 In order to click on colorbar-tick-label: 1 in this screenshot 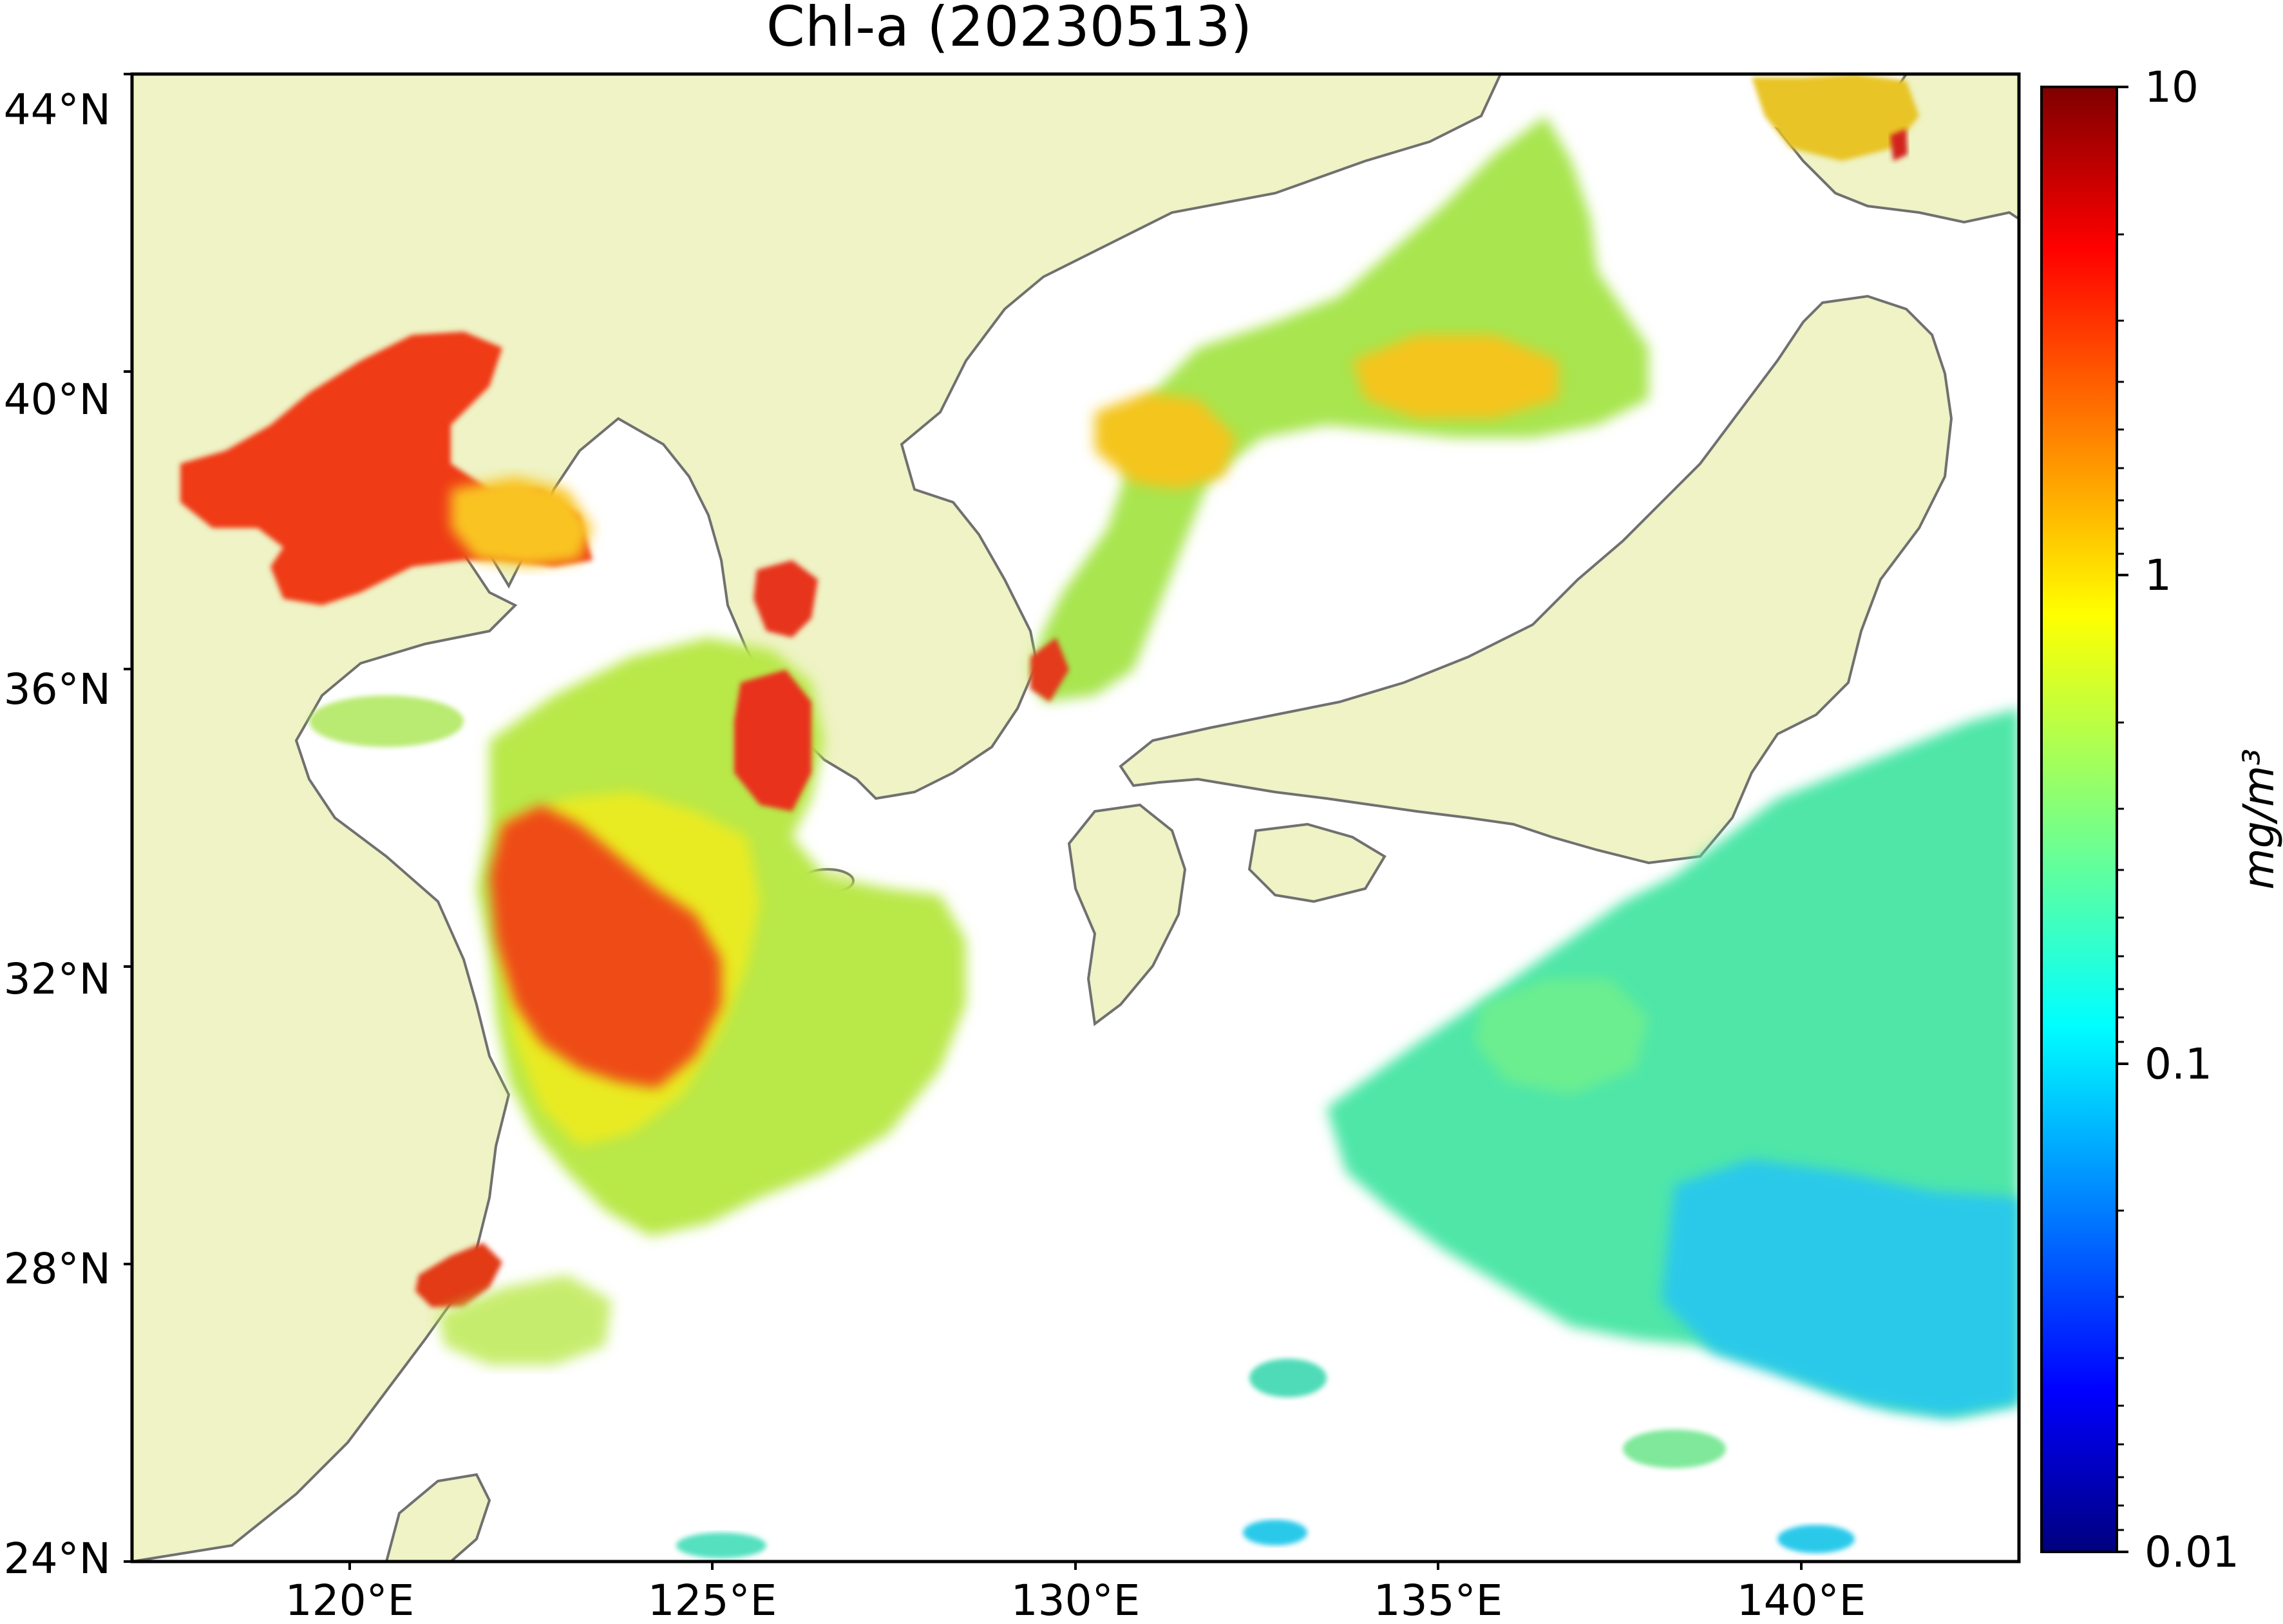, I will do `click(2158, 576)`.